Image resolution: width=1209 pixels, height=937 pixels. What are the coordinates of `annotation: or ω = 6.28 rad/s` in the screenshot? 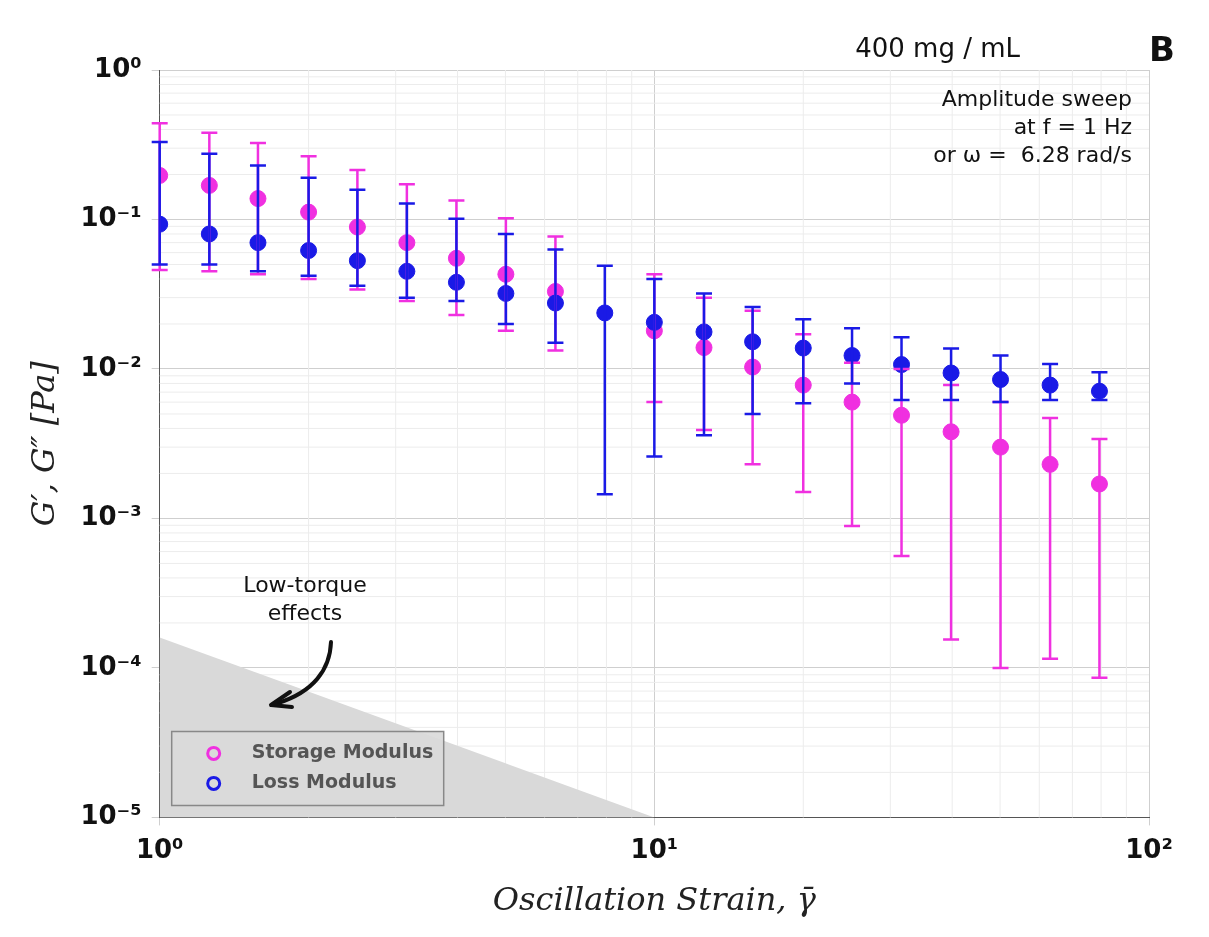 It's located at (1032, 154).